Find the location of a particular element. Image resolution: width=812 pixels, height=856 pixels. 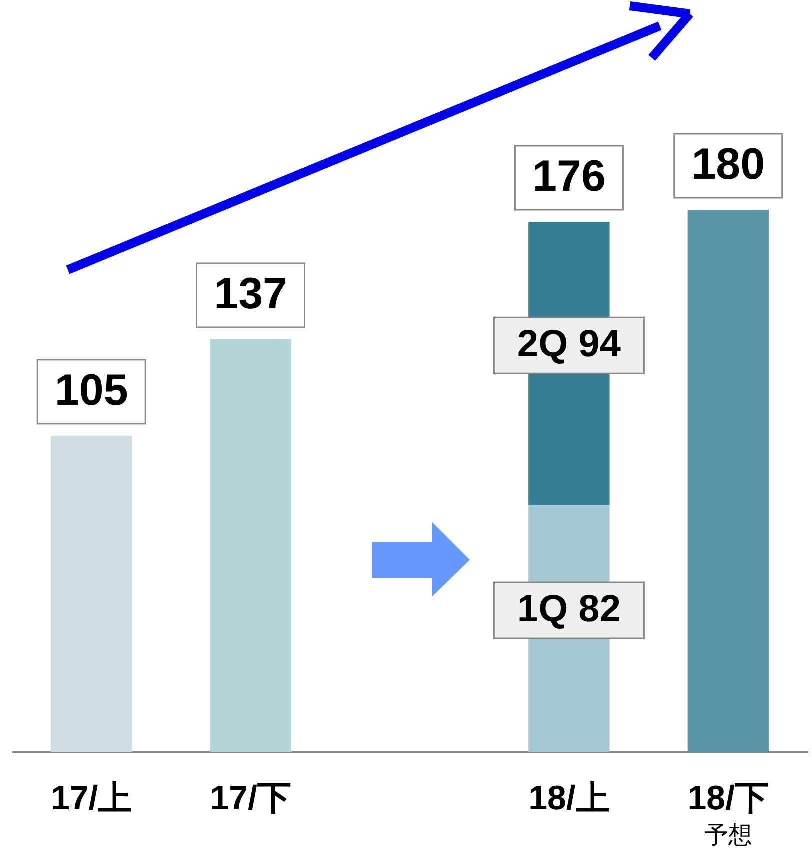

x-tick-label: 17/下 is located at coordinates (251, 799).